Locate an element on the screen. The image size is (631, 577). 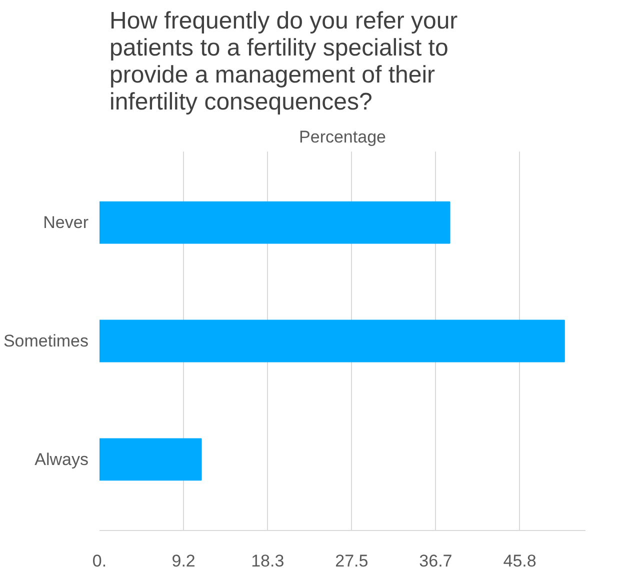
x-tick-label: 18.3 is located at coordinates (267, 561).